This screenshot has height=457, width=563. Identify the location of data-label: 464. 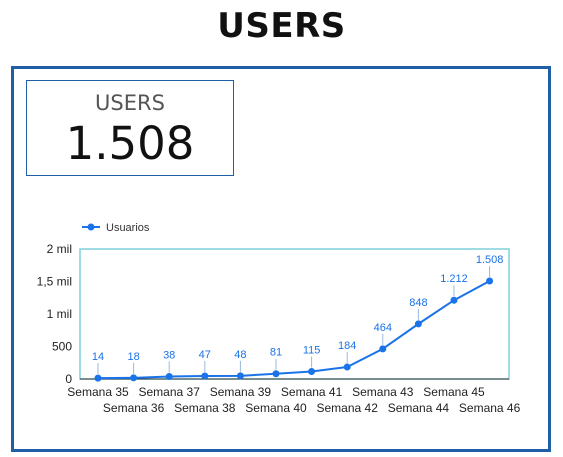
(383, 328).